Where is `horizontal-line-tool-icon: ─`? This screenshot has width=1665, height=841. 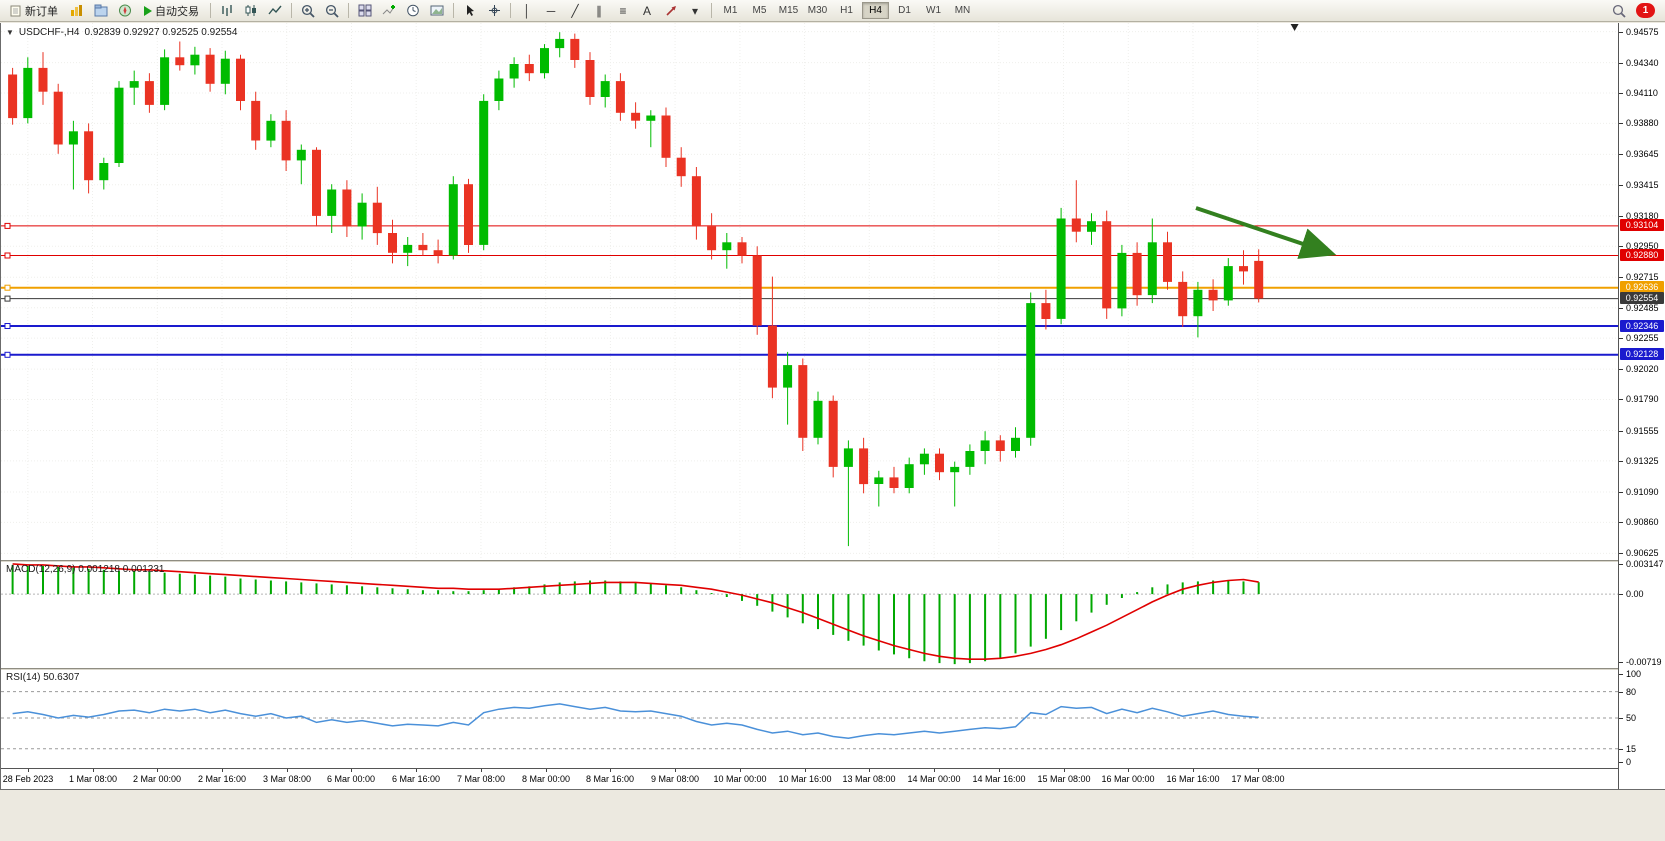 horizontal-line-tool-icon: ─ is located at coordinates (551, 10).